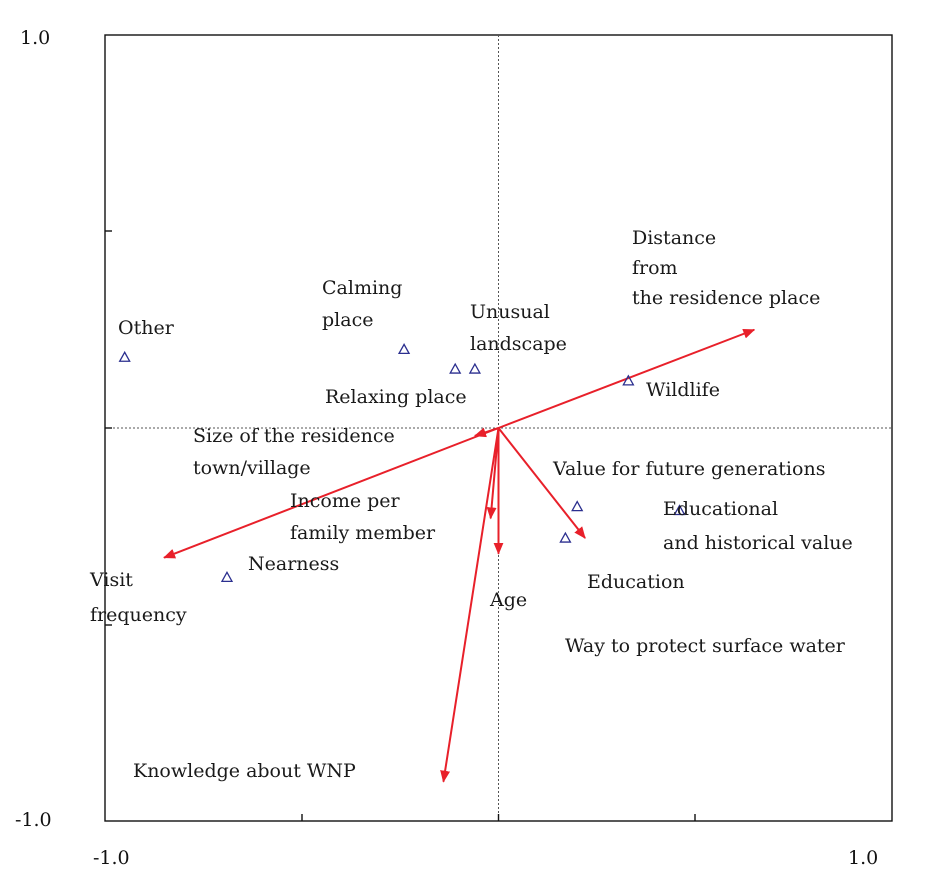  I want to click on label-size-2: town/village, so click(252, 468).